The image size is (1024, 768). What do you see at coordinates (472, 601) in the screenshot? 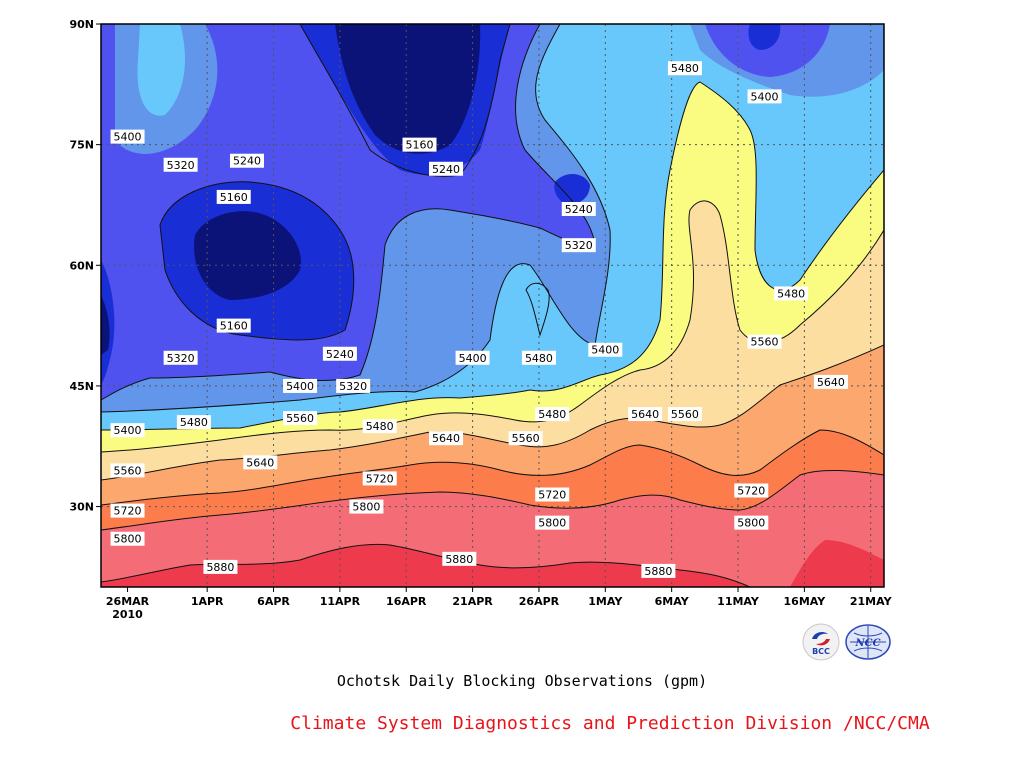
I see `x-tick-label: 21APR` at bounding box center [472, 601].